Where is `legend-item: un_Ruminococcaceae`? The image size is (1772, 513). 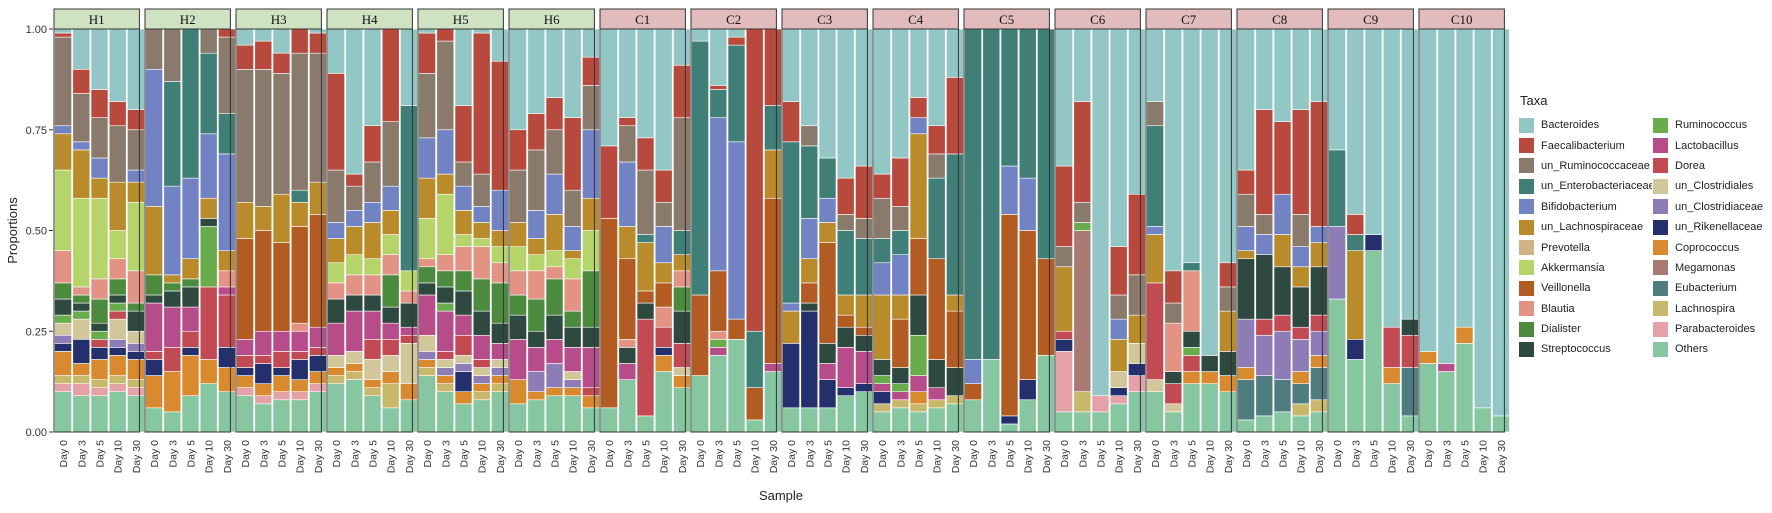
legend-item: un_Ruminococcaceae is located at coordinates (1585, 166).